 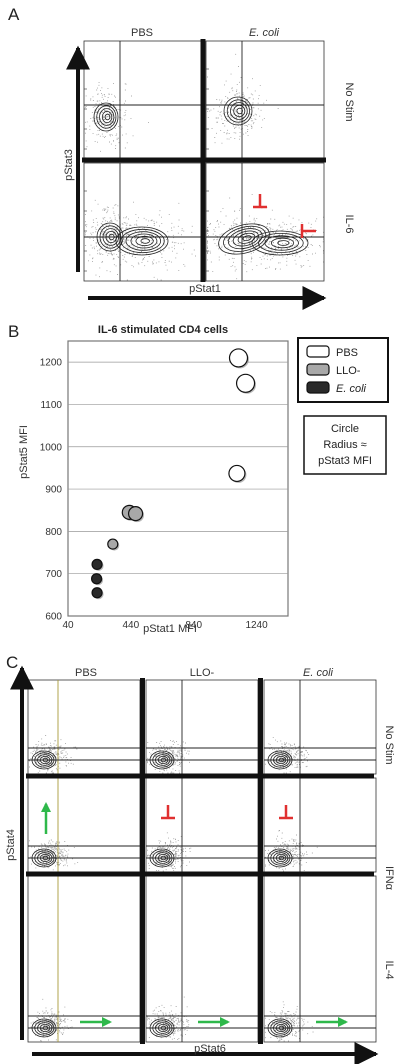 I want to click on panel-a-row-il6: IL-6, so click(x=349, y=224).